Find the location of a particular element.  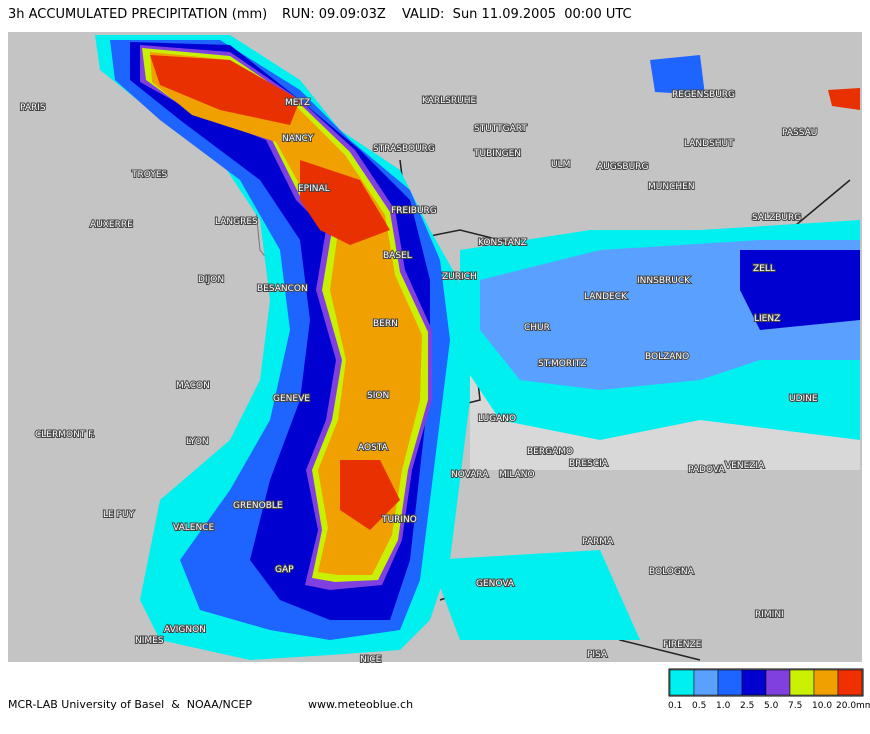

city-label: PADOVA is located at coordinates (706, 470).